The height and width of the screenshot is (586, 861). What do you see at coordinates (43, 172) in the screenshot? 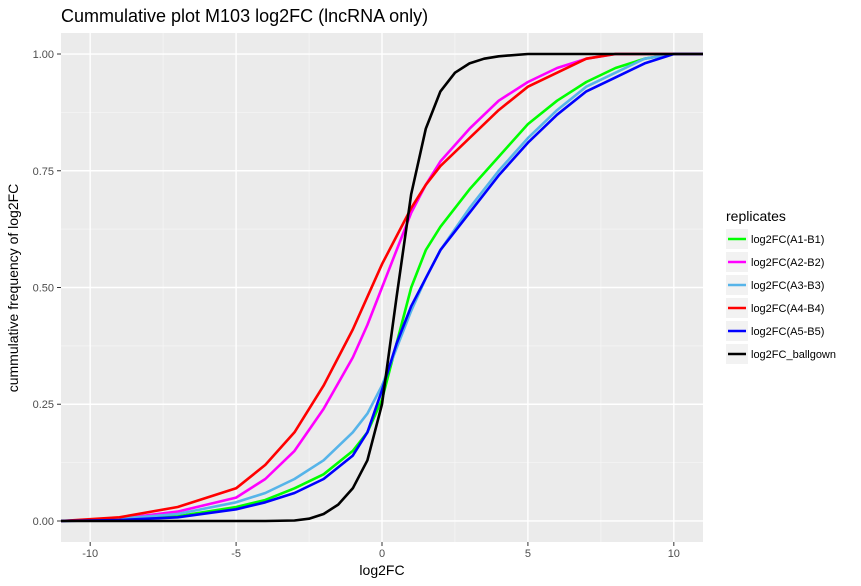
I see `y-tick-label: 0.75` at bounding box center [43, 172].